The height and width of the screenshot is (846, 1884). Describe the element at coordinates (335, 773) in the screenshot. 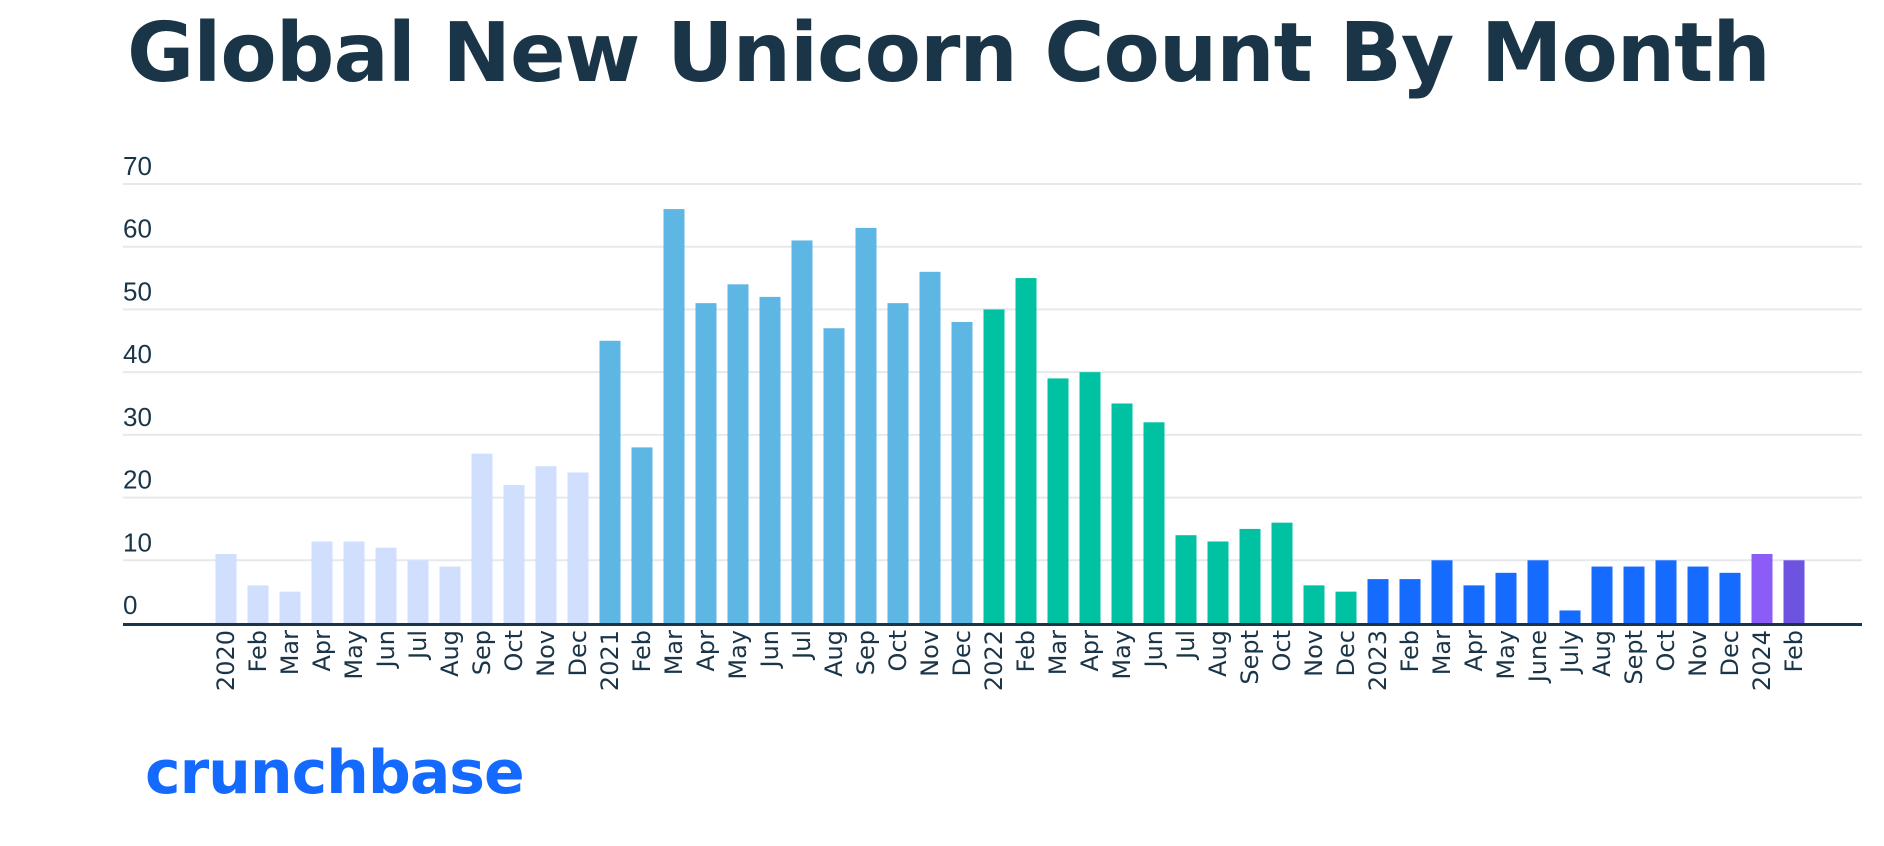

I see `crunchbase-logo: crunchbase` at that location.